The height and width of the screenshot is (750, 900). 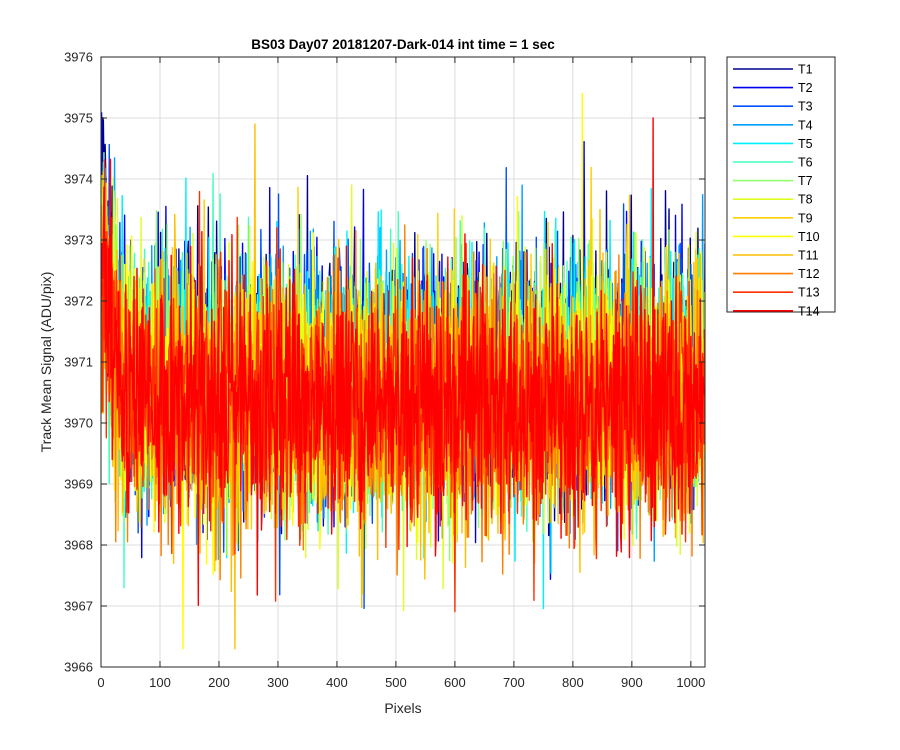 I want to click on y-tick-label: 3966, so click(x=78, y=667).